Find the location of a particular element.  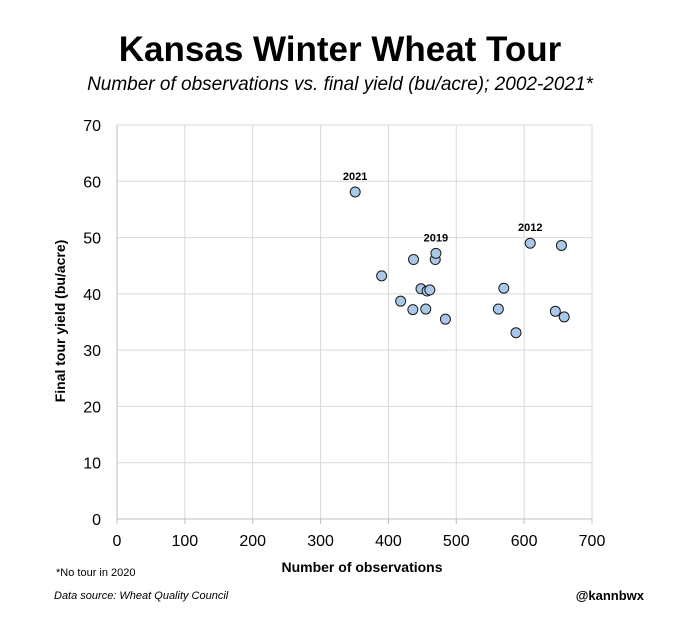

x-tick-label: 100 is located at coordinates (185, 541).